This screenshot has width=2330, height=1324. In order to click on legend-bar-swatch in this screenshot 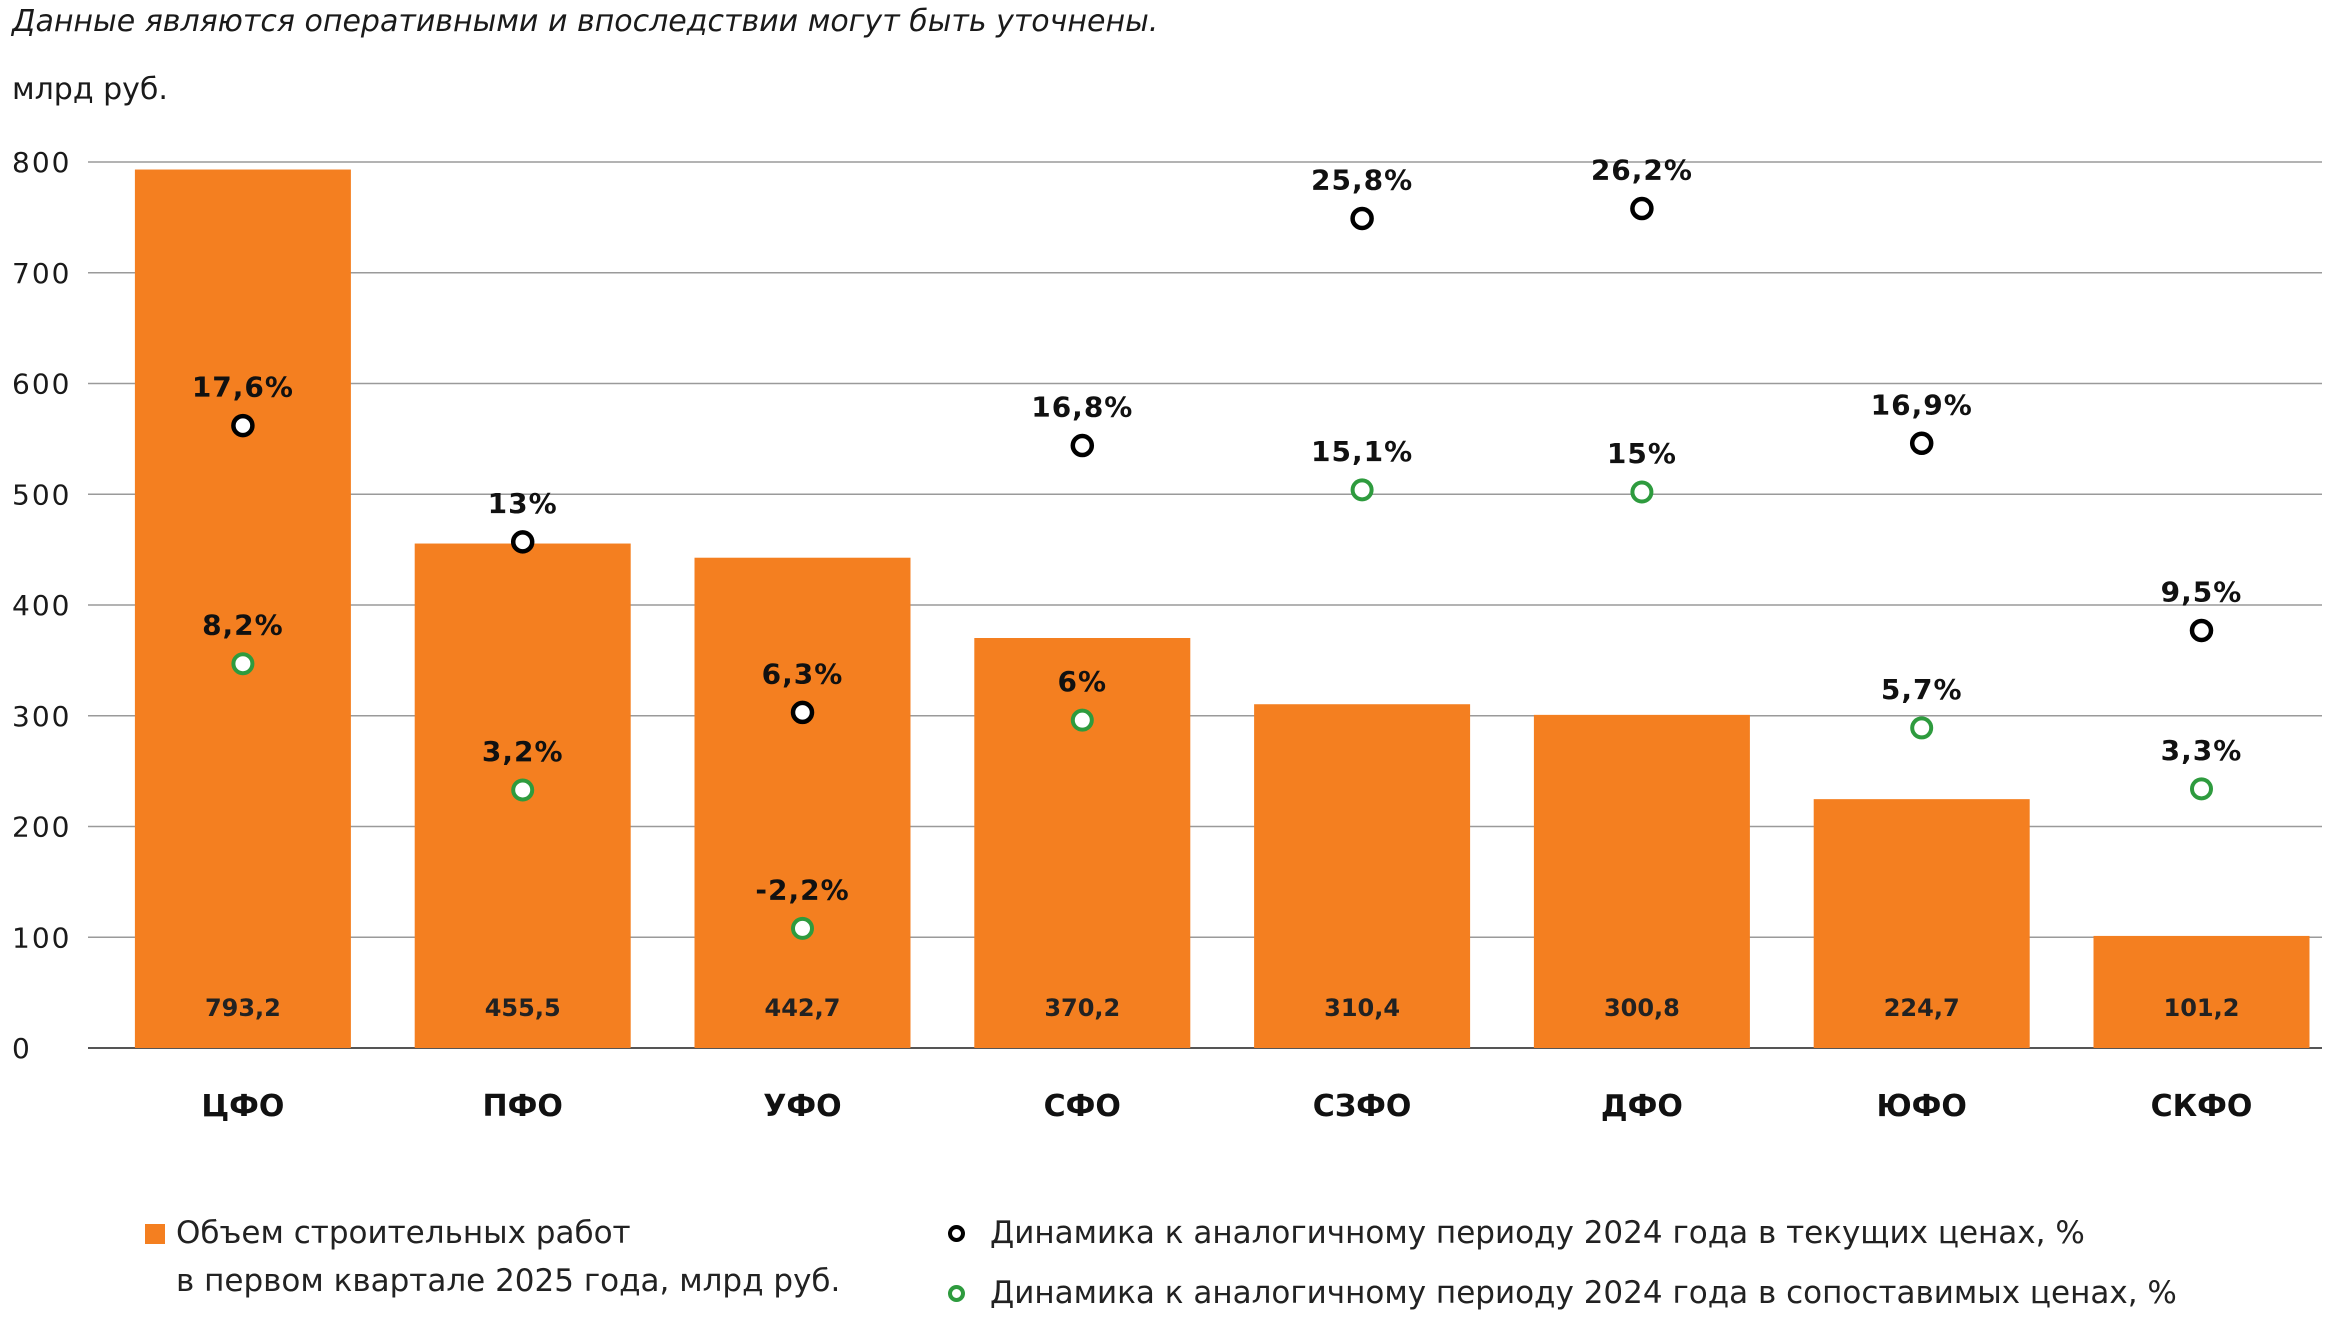, I will do `click(155, 1234)`.